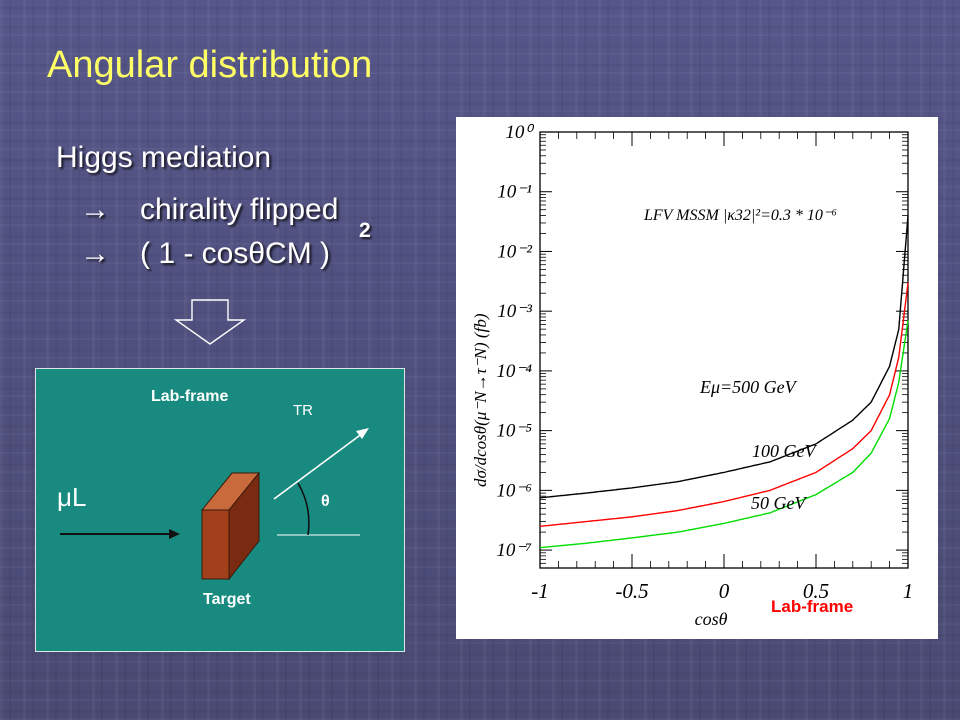 This screenshot has width=960, height=720. Describe the element at coordinates (514, 490) in the screenshot. I see `y-tick-label: 10⁻⁶` at that location.